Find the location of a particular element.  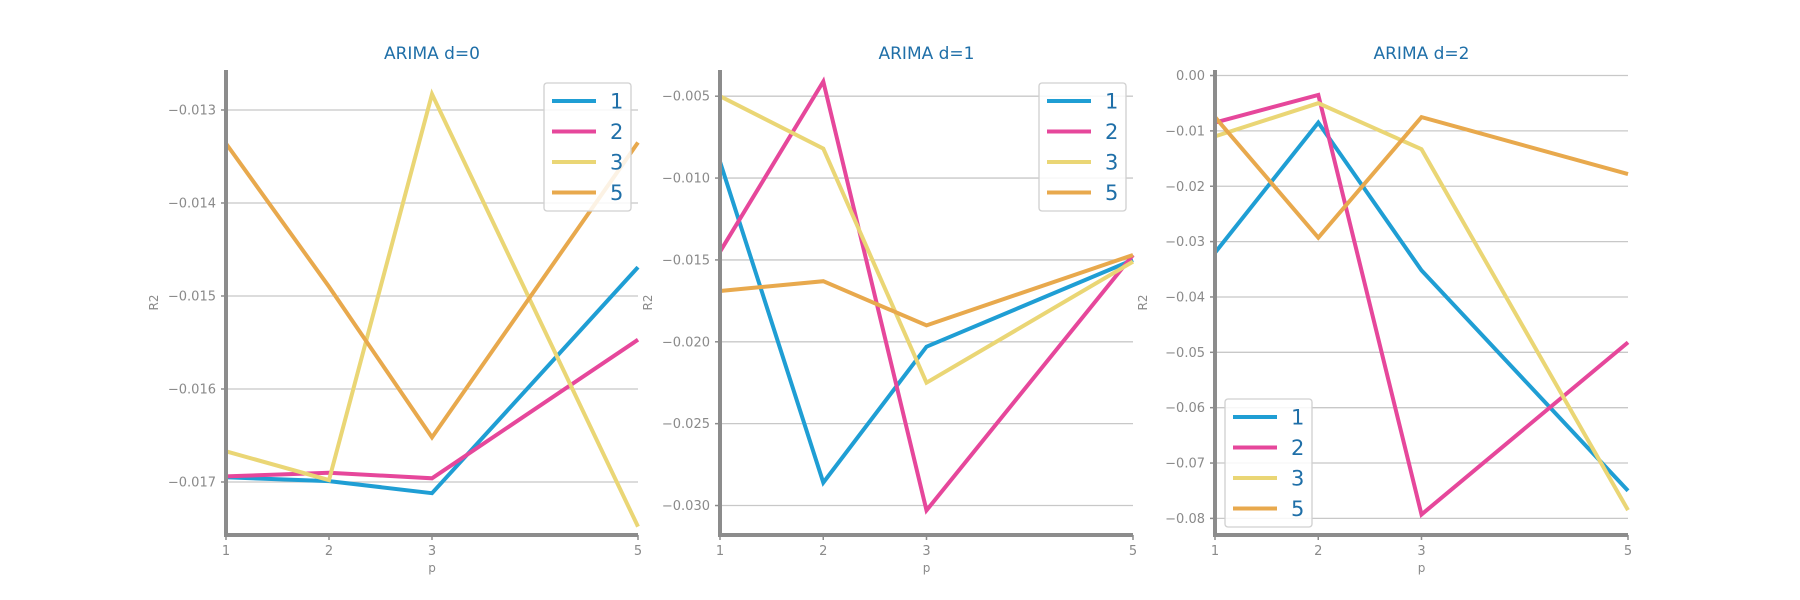

y-tick-label: −0.020 is located at coordinates (686, 342).